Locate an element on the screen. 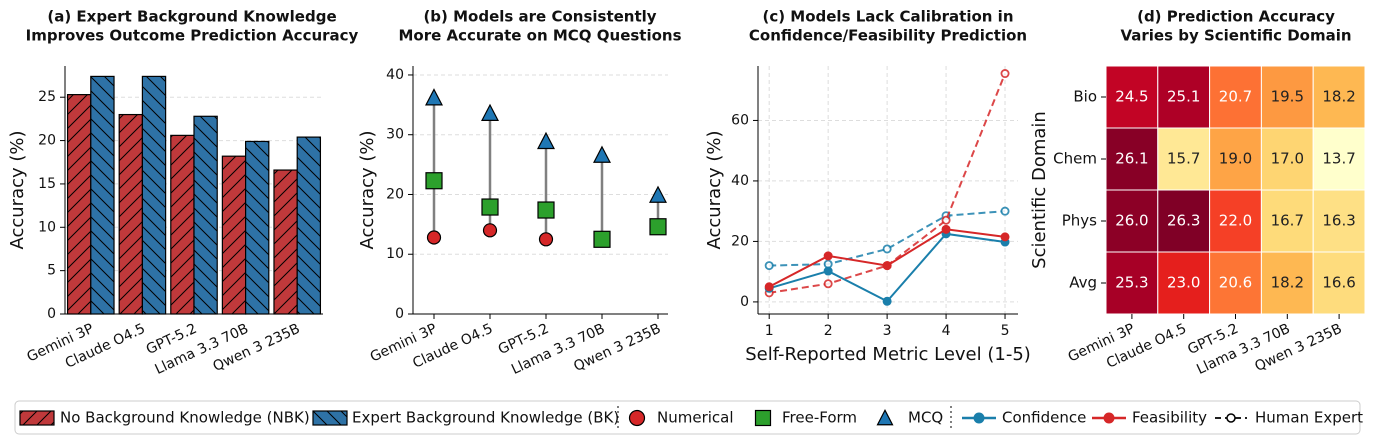 Image resolution: width=1375 pixels, height=444 pixels. y-tick-label: 15 is located at coordinates (47, 184).